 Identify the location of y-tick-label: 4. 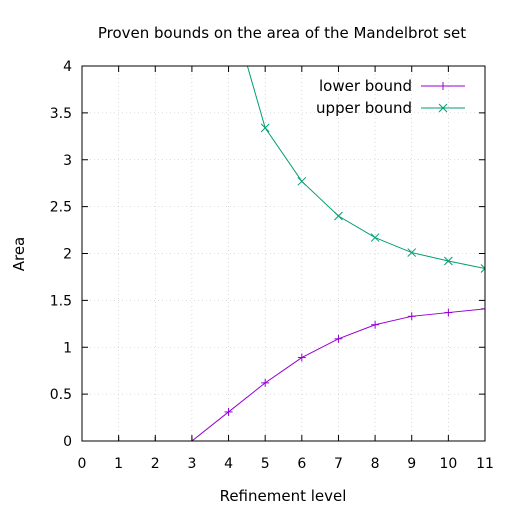
(67, 67).